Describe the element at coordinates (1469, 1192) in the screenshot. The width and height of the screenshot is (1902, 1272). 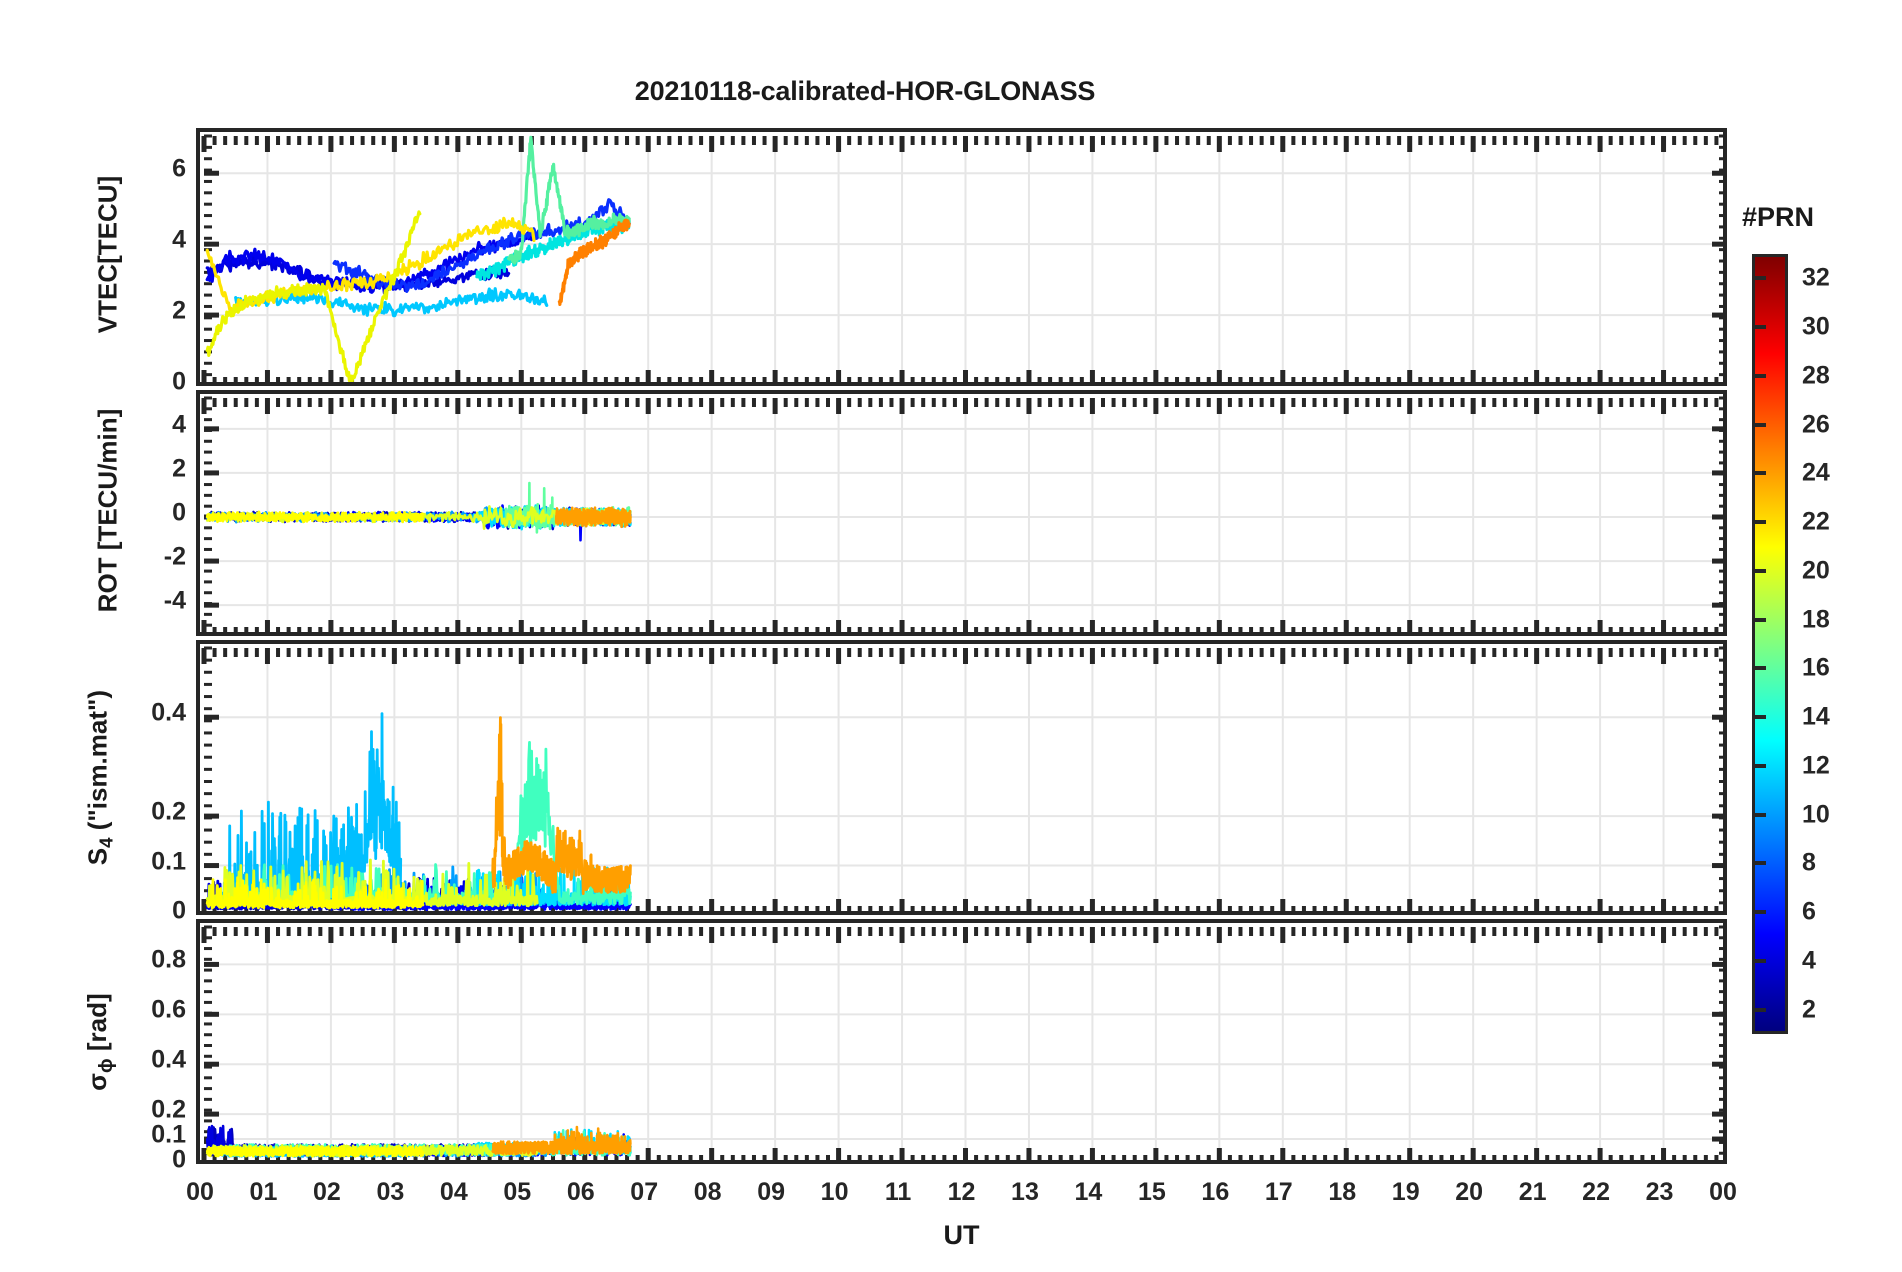
I see `xtick-20: 20` at that location.